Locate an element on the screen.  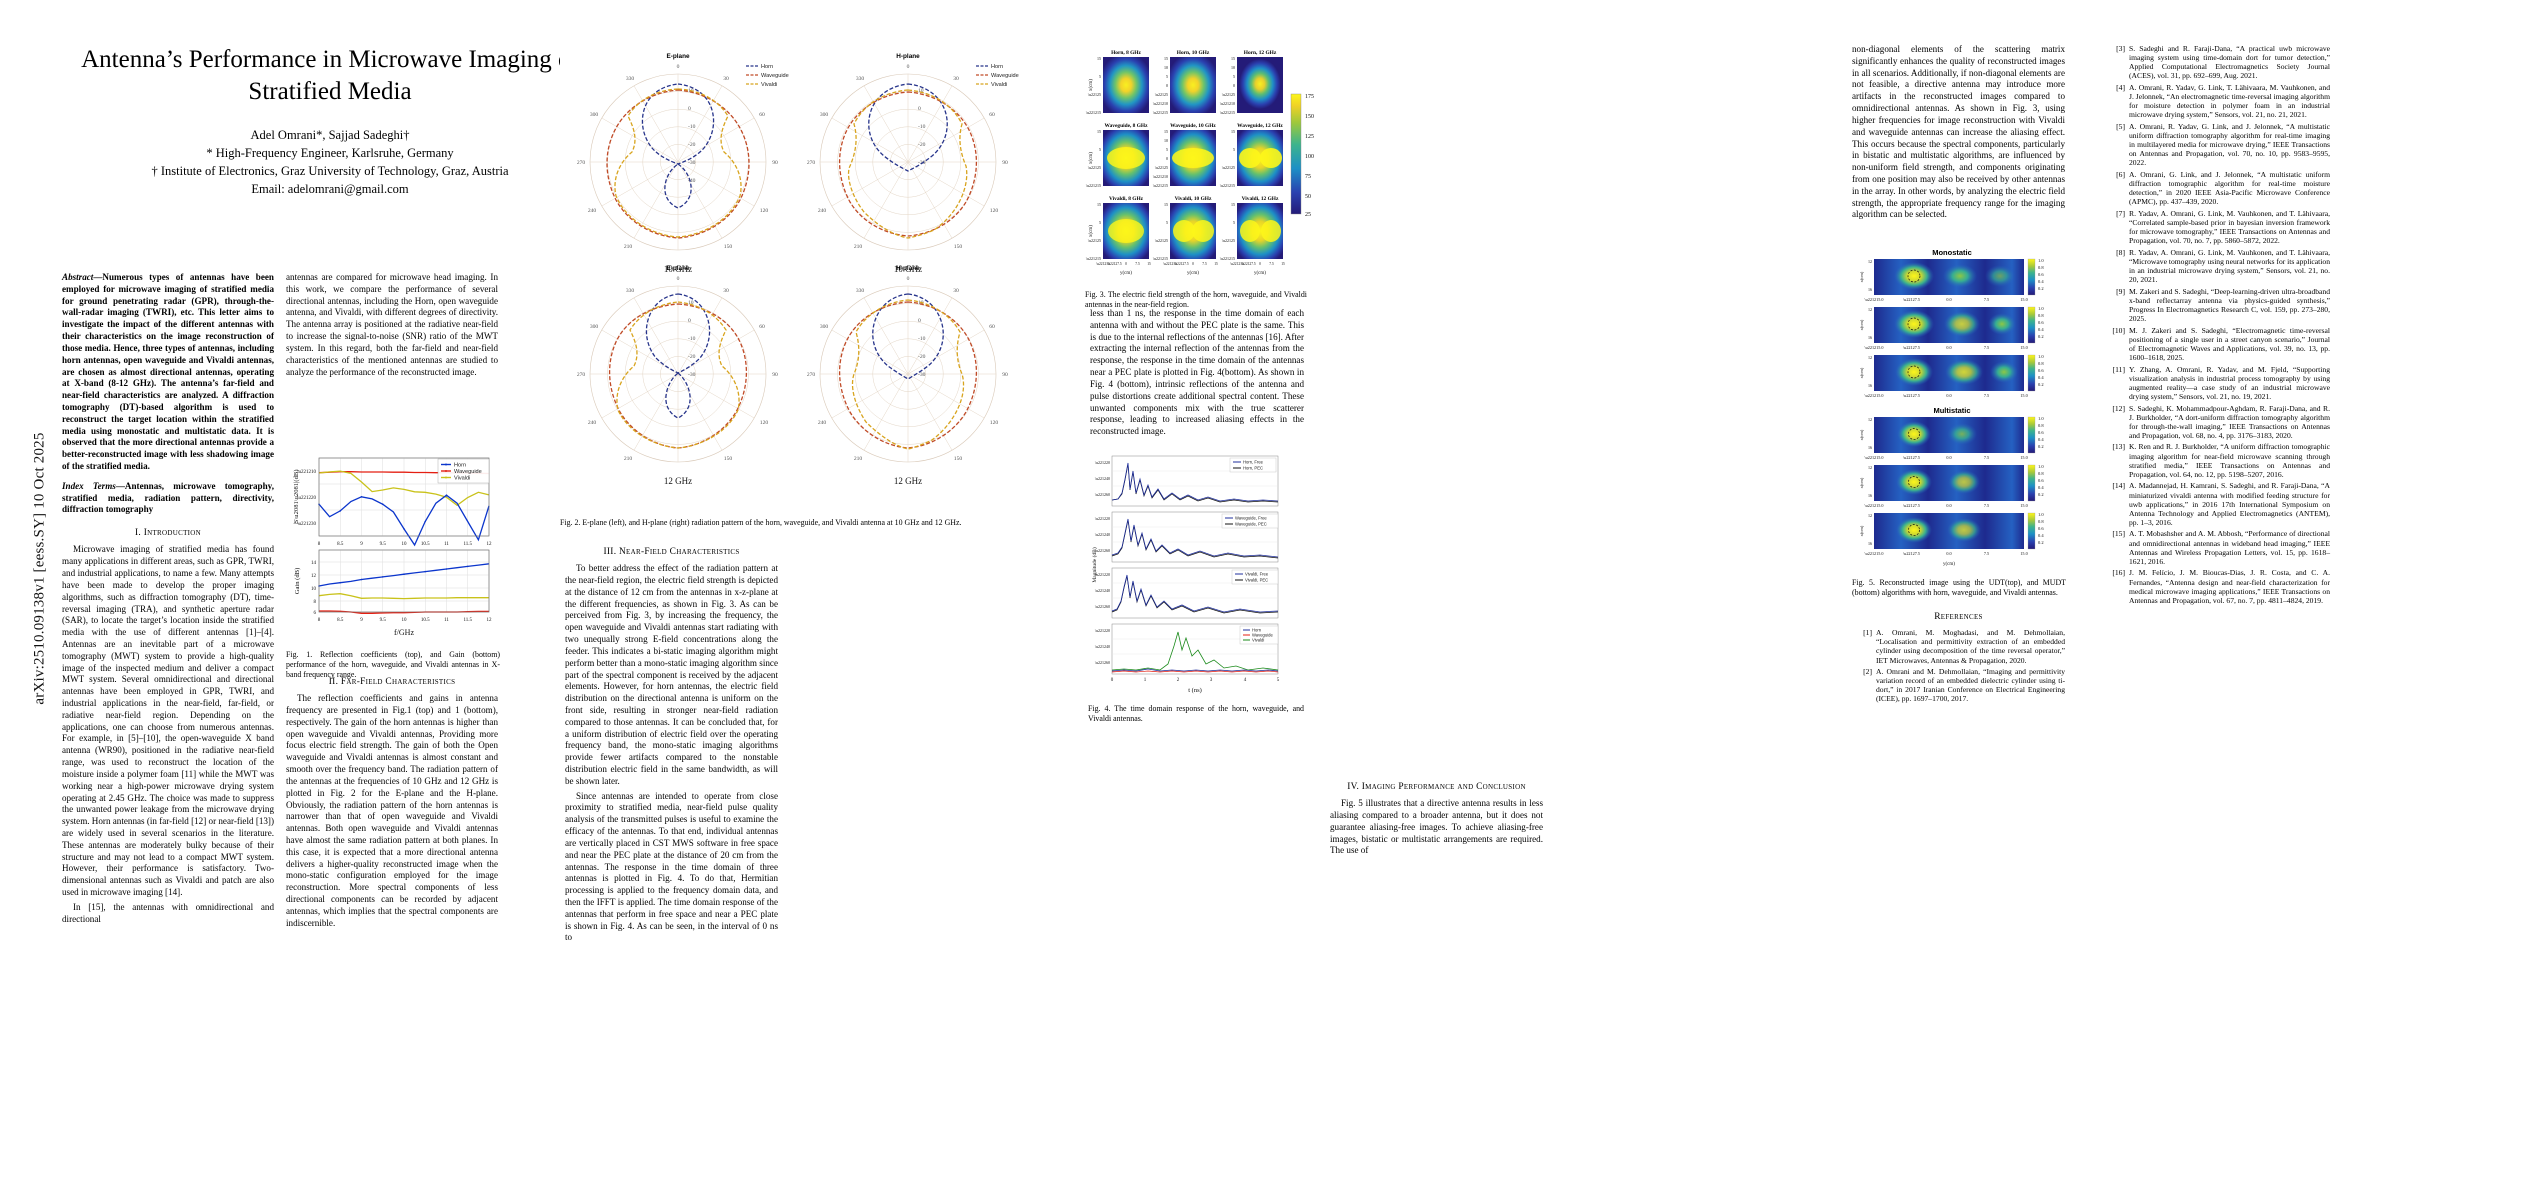
reference-number: [4] is located at coordinates (2120, 87).